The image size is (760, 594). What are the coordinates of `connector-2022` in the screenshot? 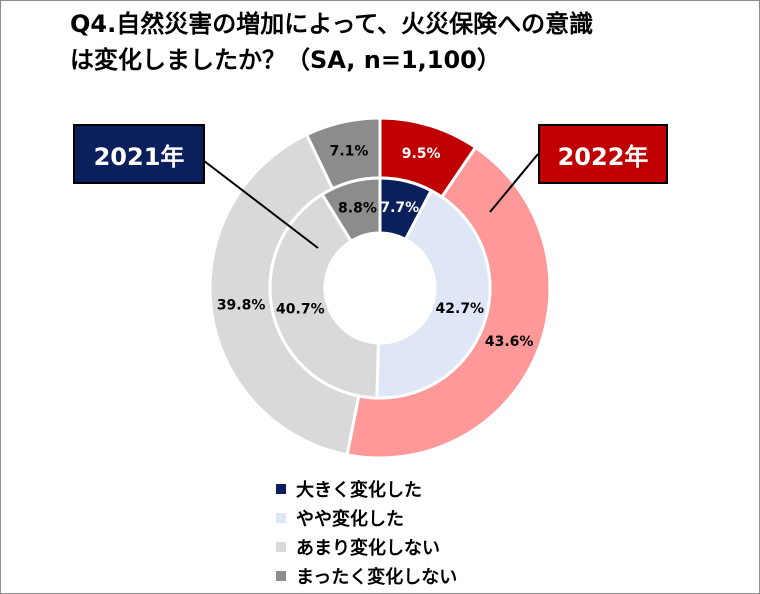 It's located at (514, 183).